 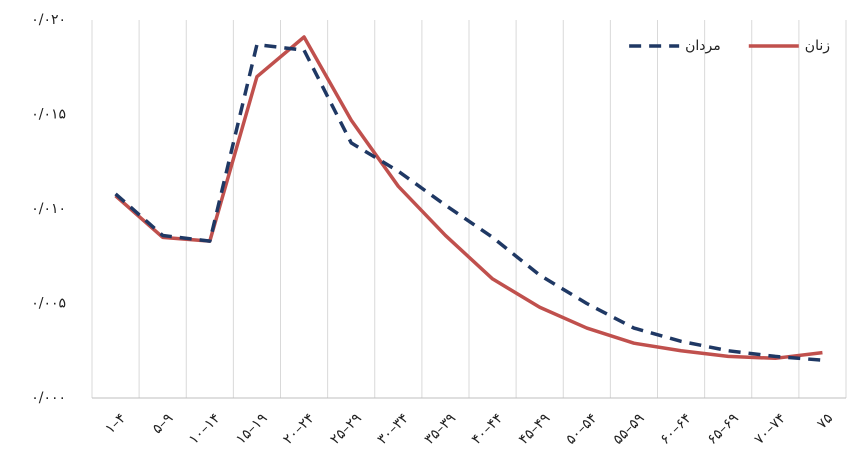 What do you see at coordinates (346, 429) in the screenshot?
I see `x-tick-label: ۲۵–۲۹` at bounding box center [346, 429].